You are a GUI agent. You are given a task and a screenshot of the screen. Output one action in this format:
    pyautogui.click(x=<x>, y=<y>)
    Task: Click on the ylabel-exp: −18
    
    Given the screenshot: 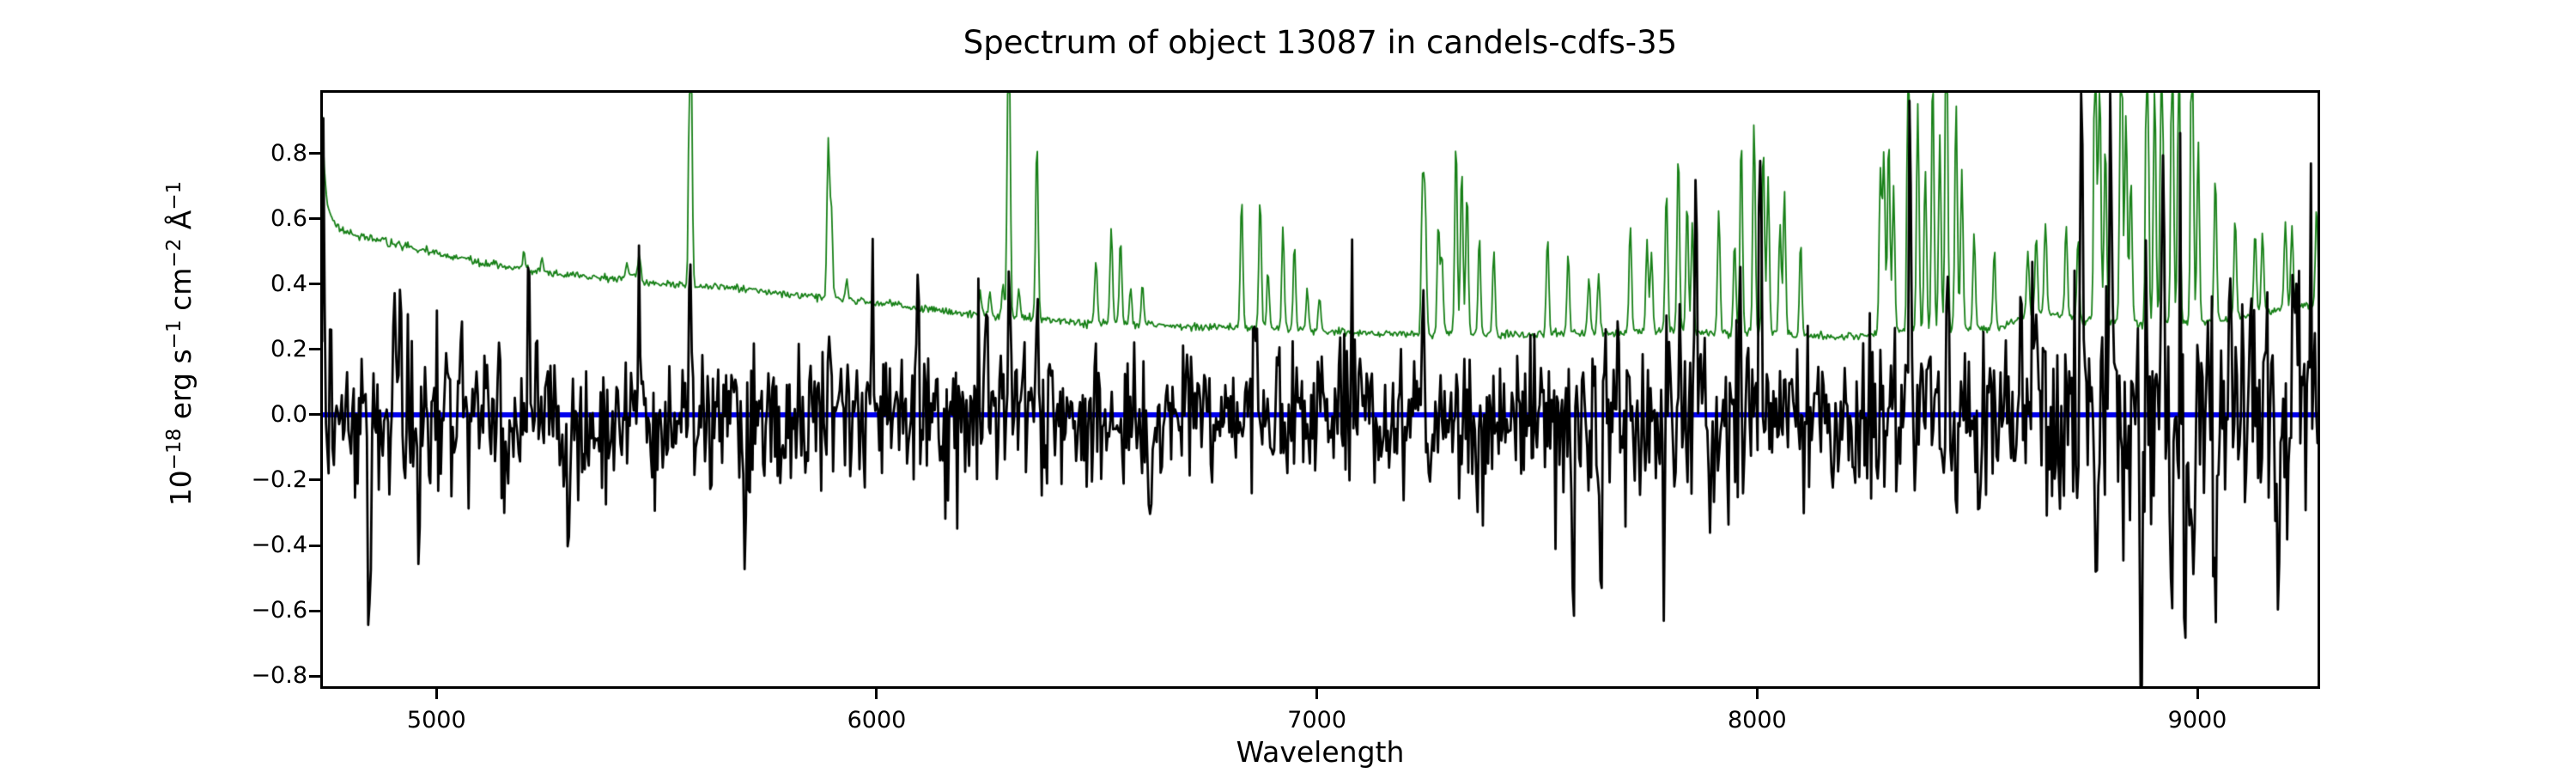 What is the action you would take?
    pyautogui.click(x=174, y=449)
    